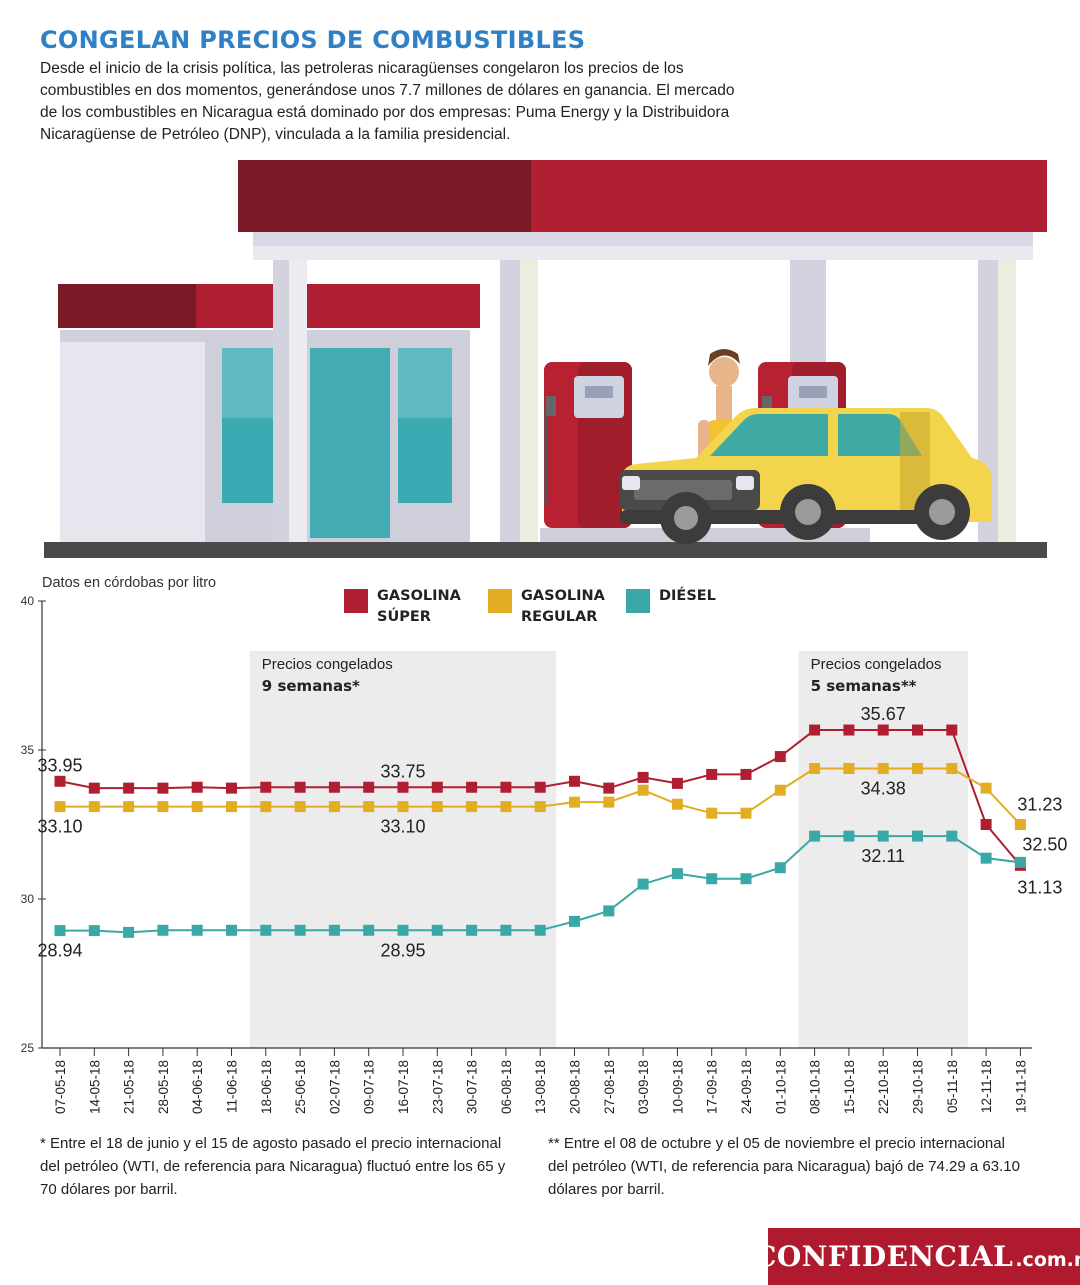 The width and height of the screenshot is (1080, 1285). What do you see at coordinates (402, 771) in the screenshot?
I see `data-label: 33.75` at bounding box center [402, 771].